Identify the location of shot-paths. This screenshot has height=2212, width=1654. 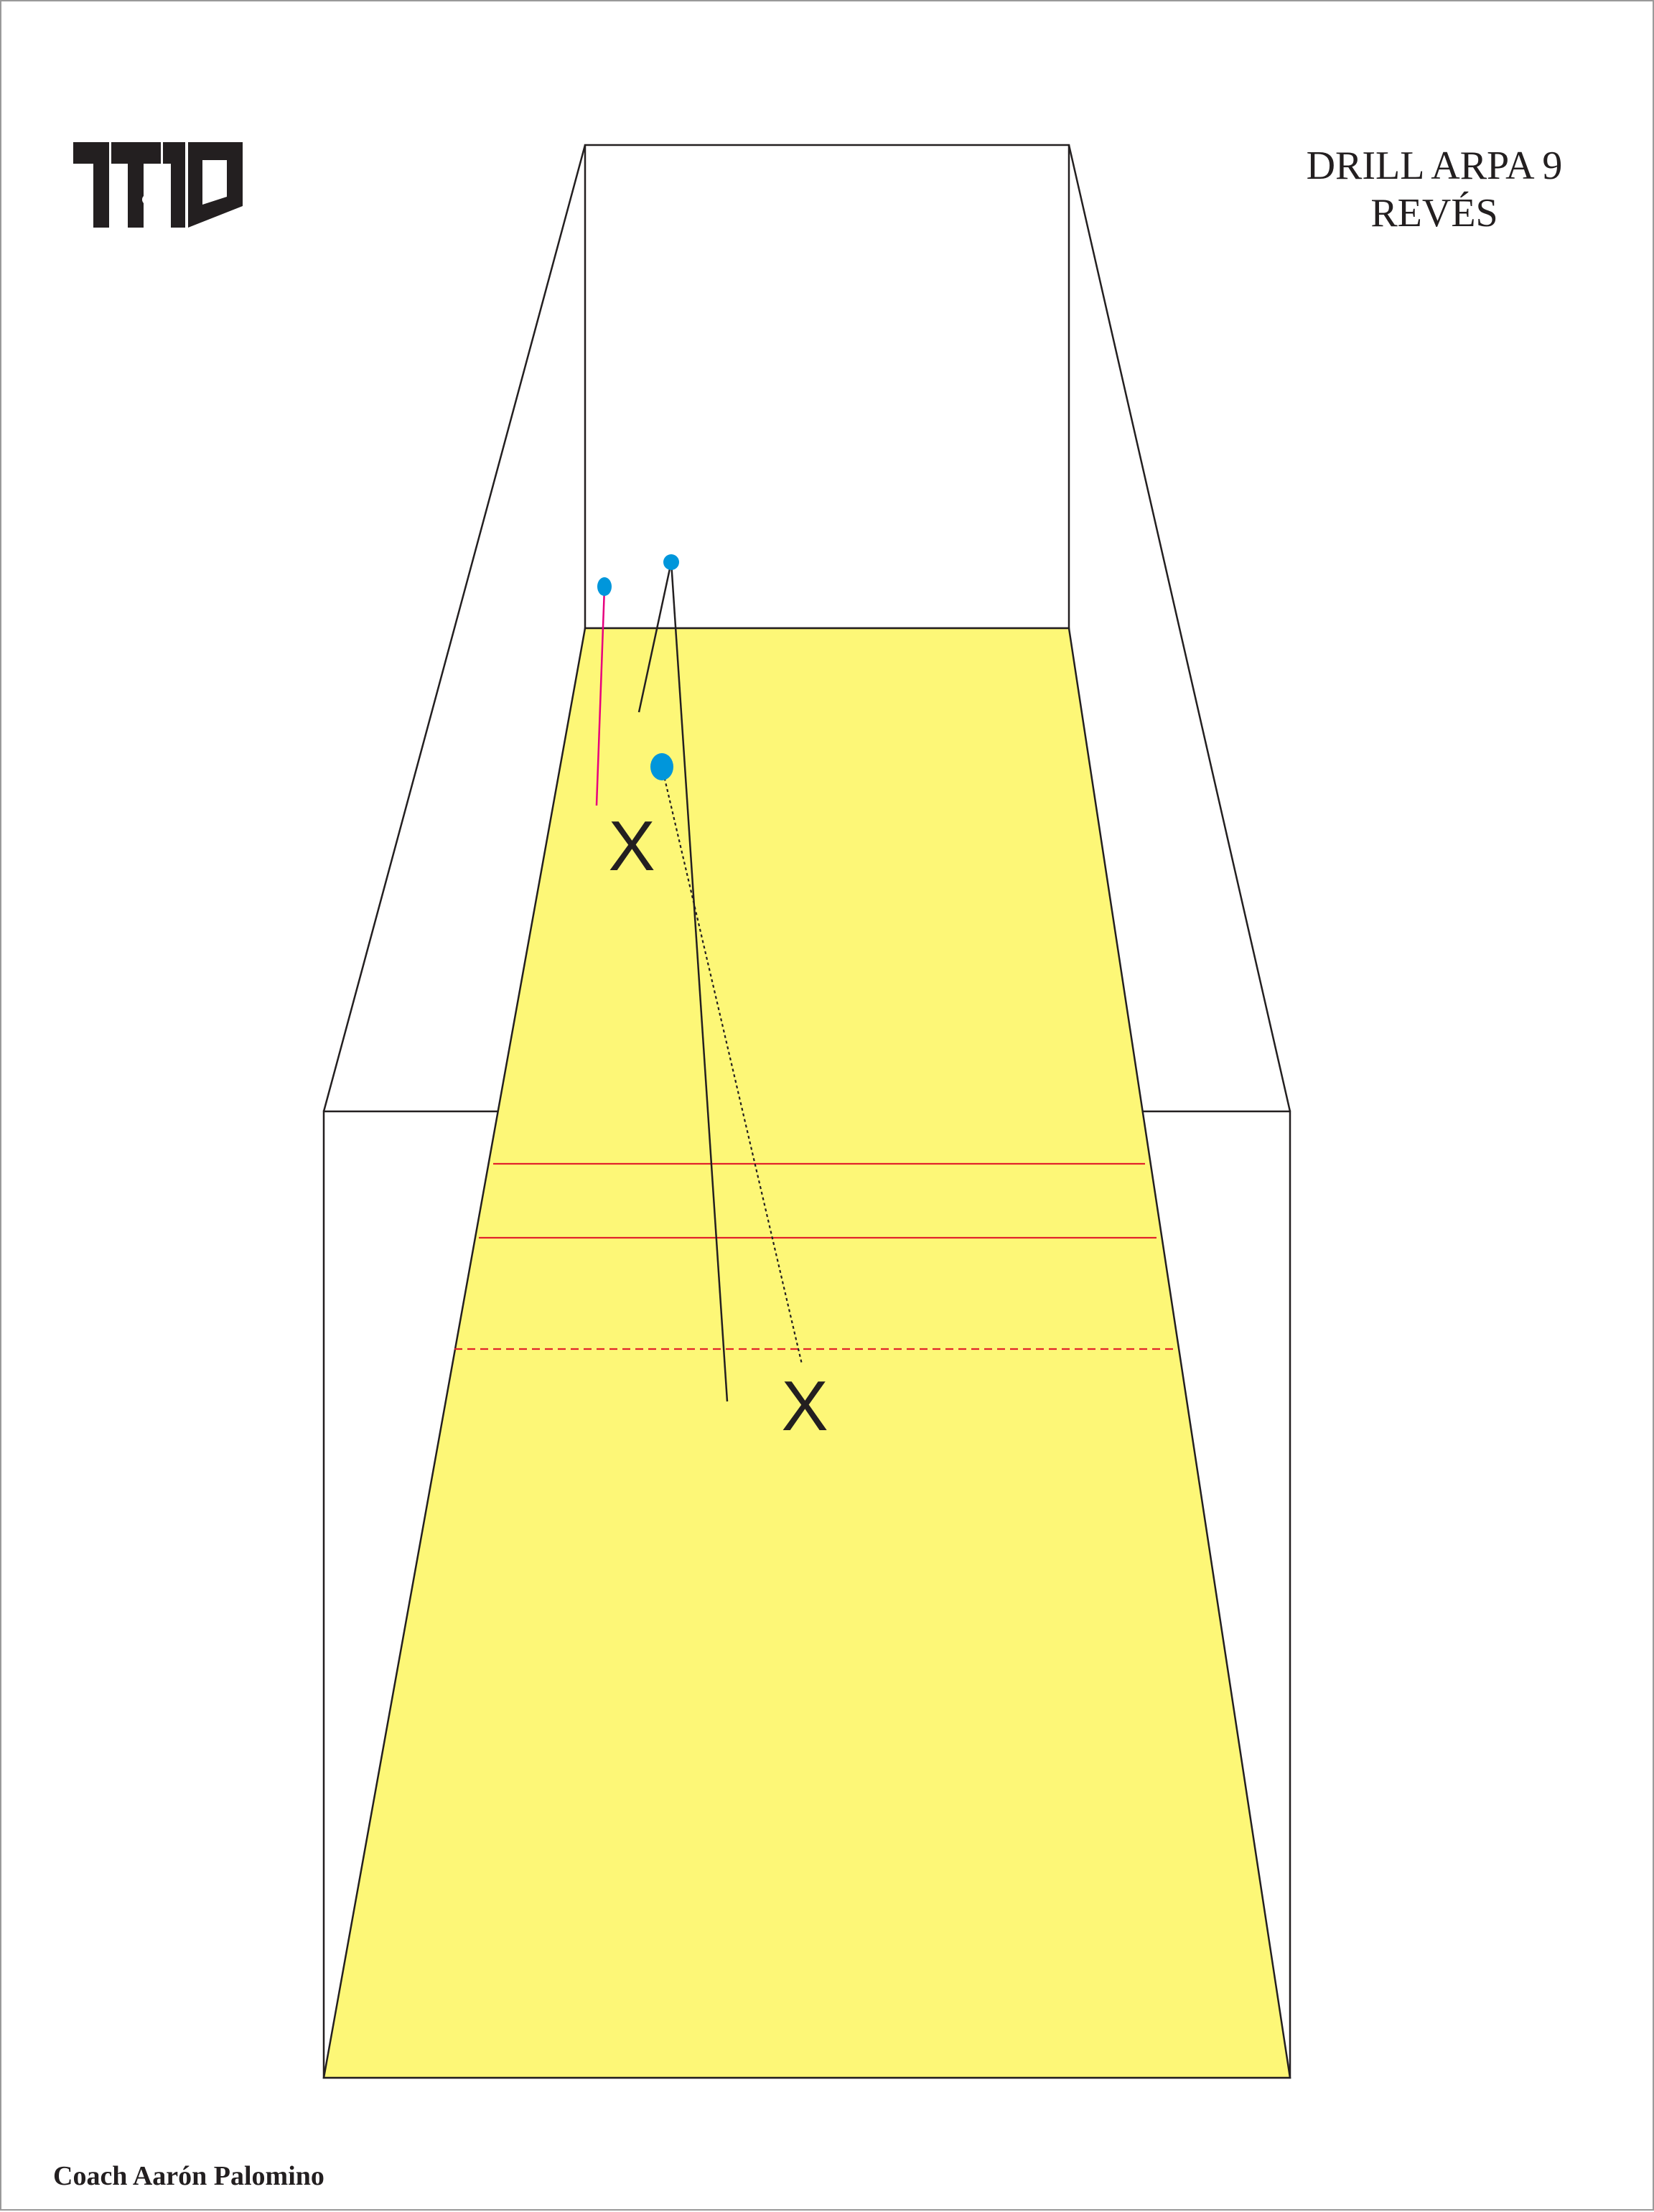
(699, 981).